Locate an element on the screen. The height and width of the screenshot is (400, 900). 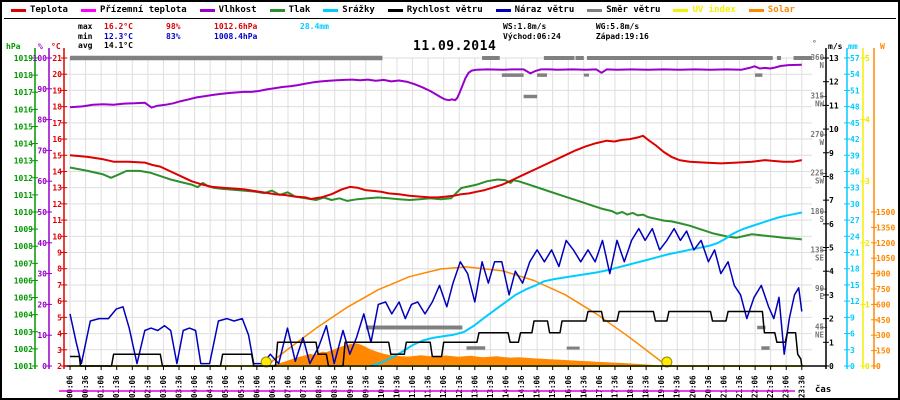
sunset-time: Západ:19:16 is located at coordinates (622, 36).